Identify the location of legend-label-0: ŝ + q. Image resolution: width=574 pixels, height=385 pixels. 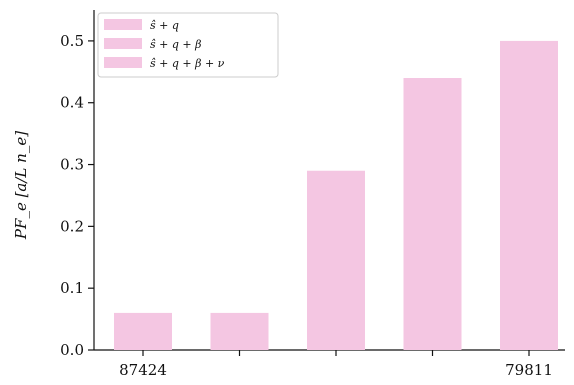
(164, 25).